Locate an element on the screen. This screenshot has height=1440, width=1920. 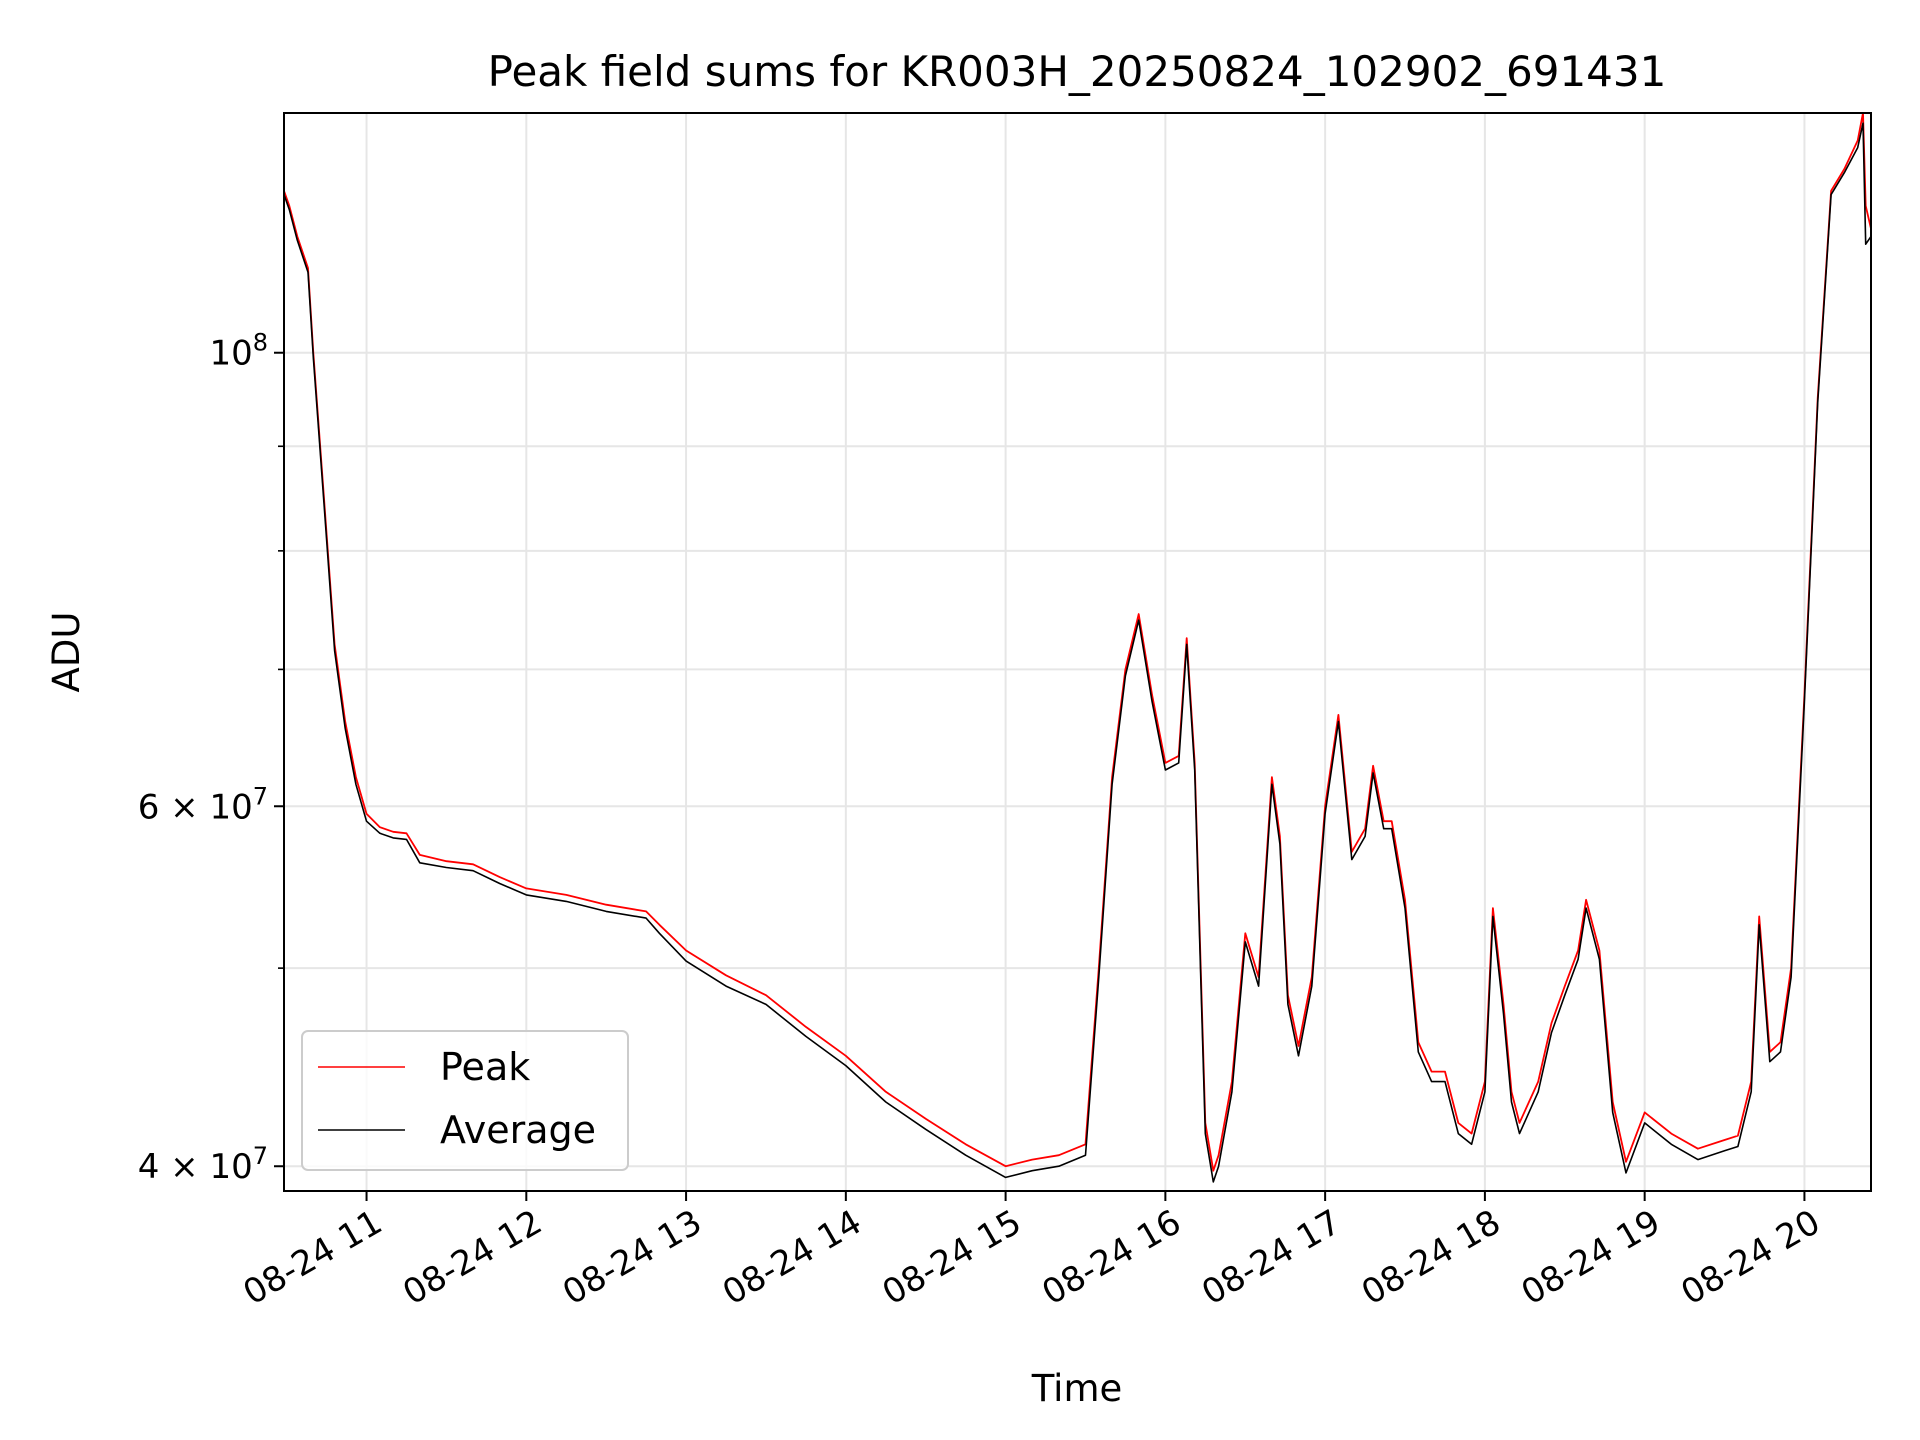
y-tick-label: 6 × 107 is located at coordinates (203, 804).